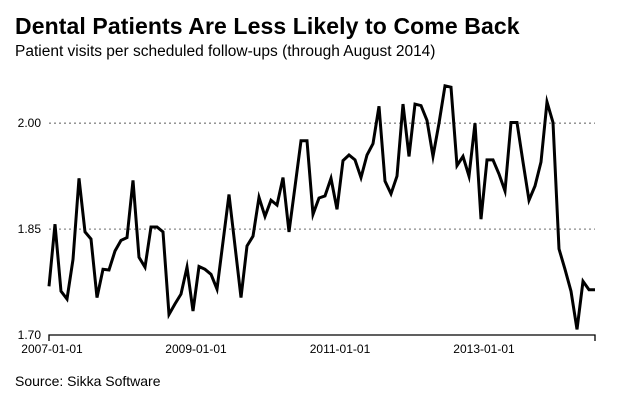 This screenshot has height=400, width=630. Describe the element at coordinates (30, 335) in the screenshot. I see `y-tick-label: 1.70` at that location.